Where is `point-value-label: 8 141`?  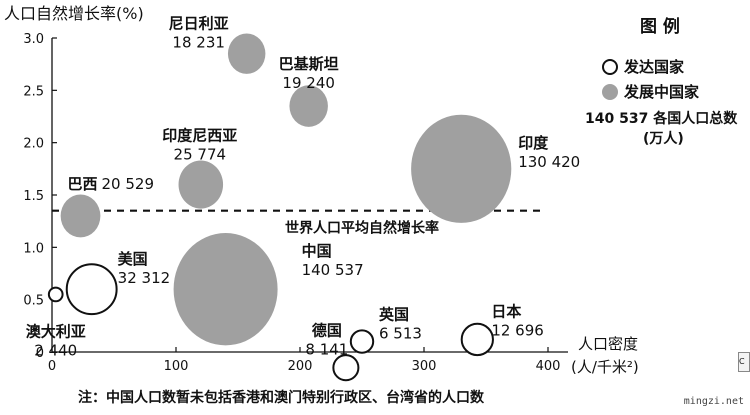 point-value-label: 8 141 is located at coordinates (326, 350).